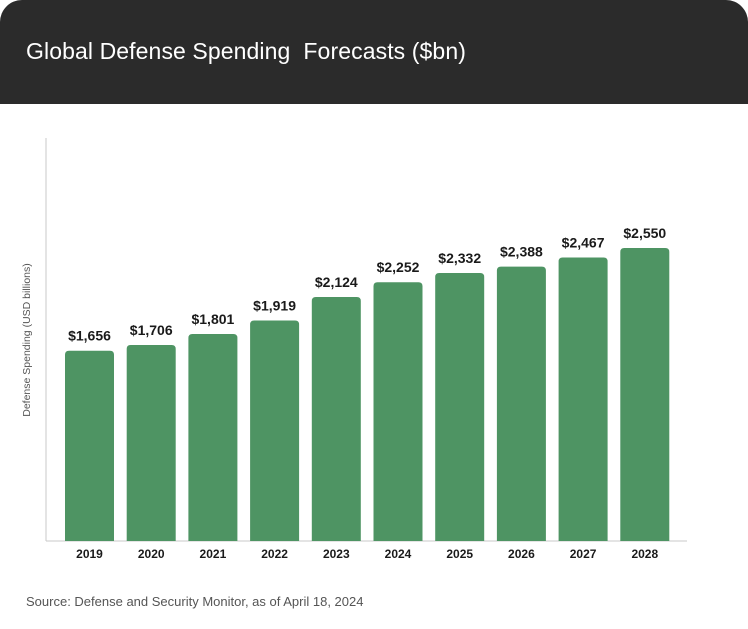 The height and width of the screenshot is (629, 748). What do you see at coordinates (212, 319) in the screenshot?
I see `data-label-2021: $1,801` at bounding box center [212, 319].